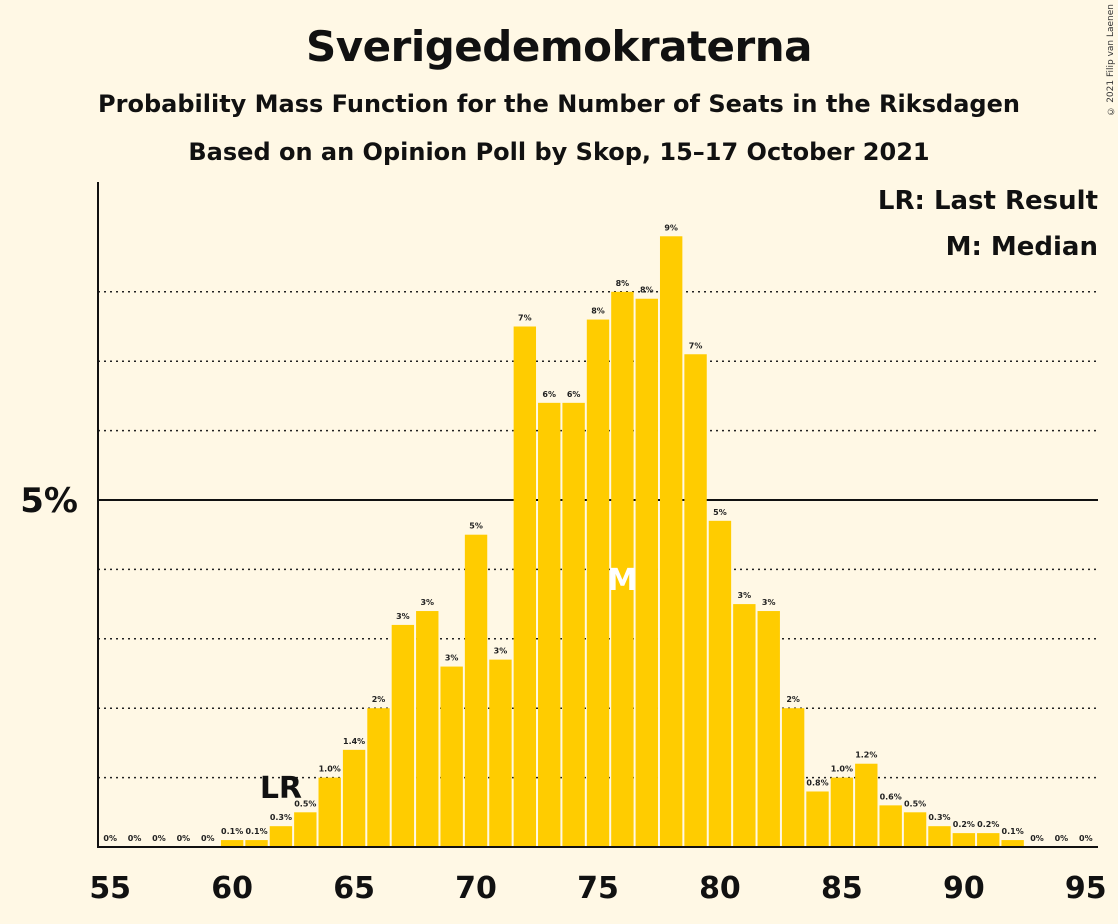 This screenshot has width=1118, height=924. What do you see at coordinates (598, 888) in the screenshot?
I see `x-tick-label: 75` at bounding box center [598, 888].